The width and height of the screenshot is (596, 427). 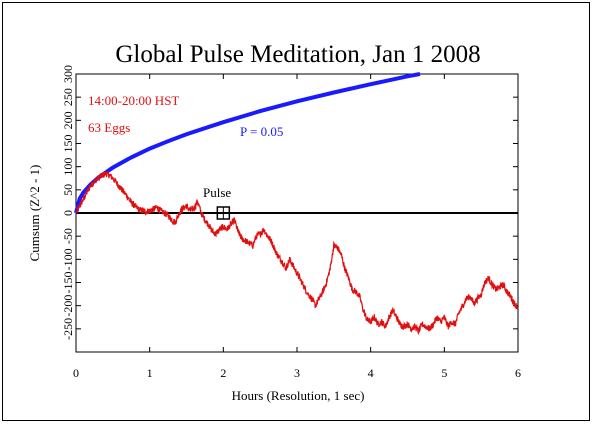 I want to click on x-tick-label: 2, so click(x=223, y=373).